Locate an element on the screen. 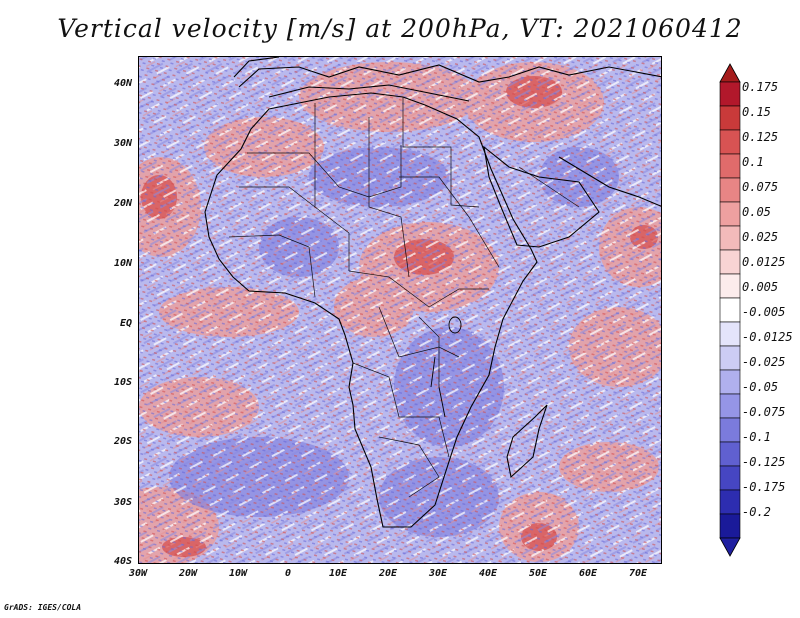  lon-label-0: 0 is located at coordinates (288, 573).